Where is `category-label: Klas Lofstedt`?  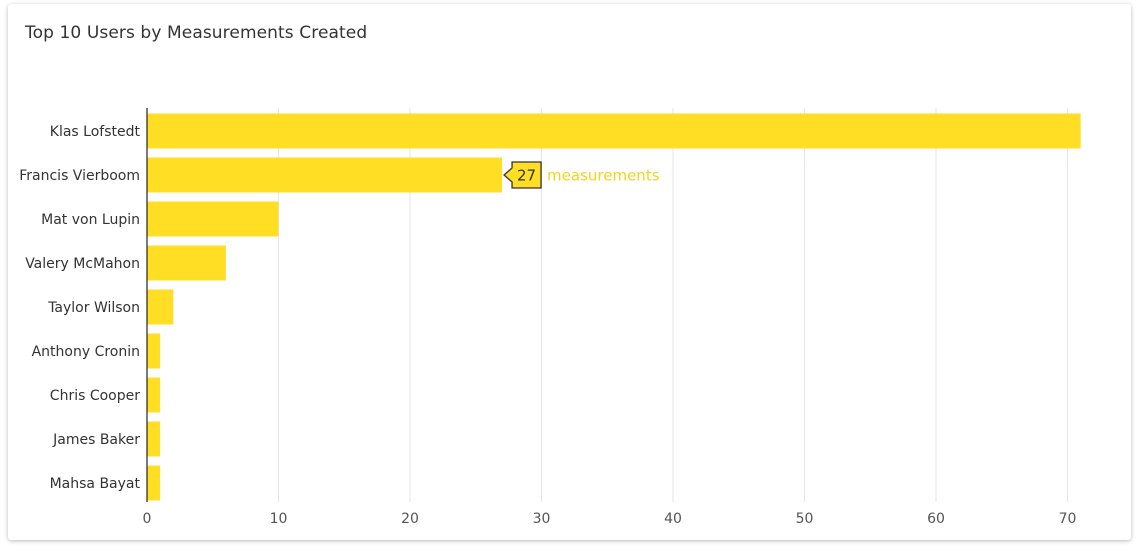 category-label: Klas Lofstedt is located at coordinates (95, 132).